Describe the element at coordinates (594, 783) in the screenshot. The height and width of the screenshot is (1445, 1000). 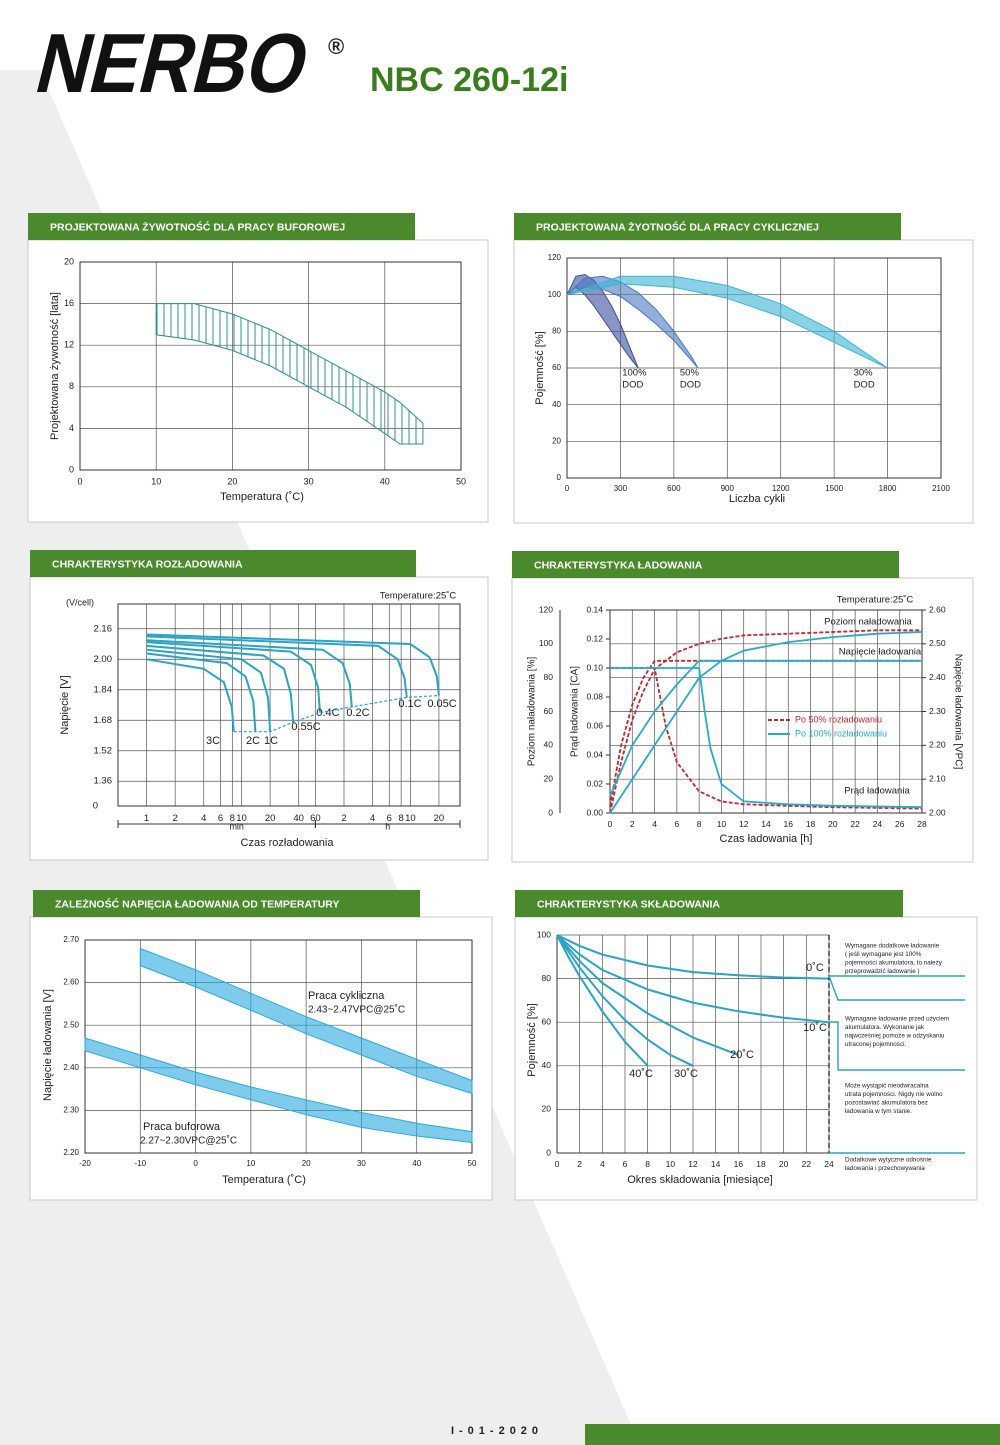
I see `y2-tick-label: 0.02` at that location.